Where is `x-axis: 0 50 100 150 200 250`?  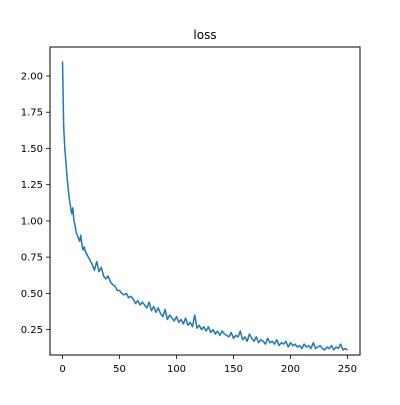
x-axis: 0 50 100 150 200 250 is located at coordinates (208, 365).